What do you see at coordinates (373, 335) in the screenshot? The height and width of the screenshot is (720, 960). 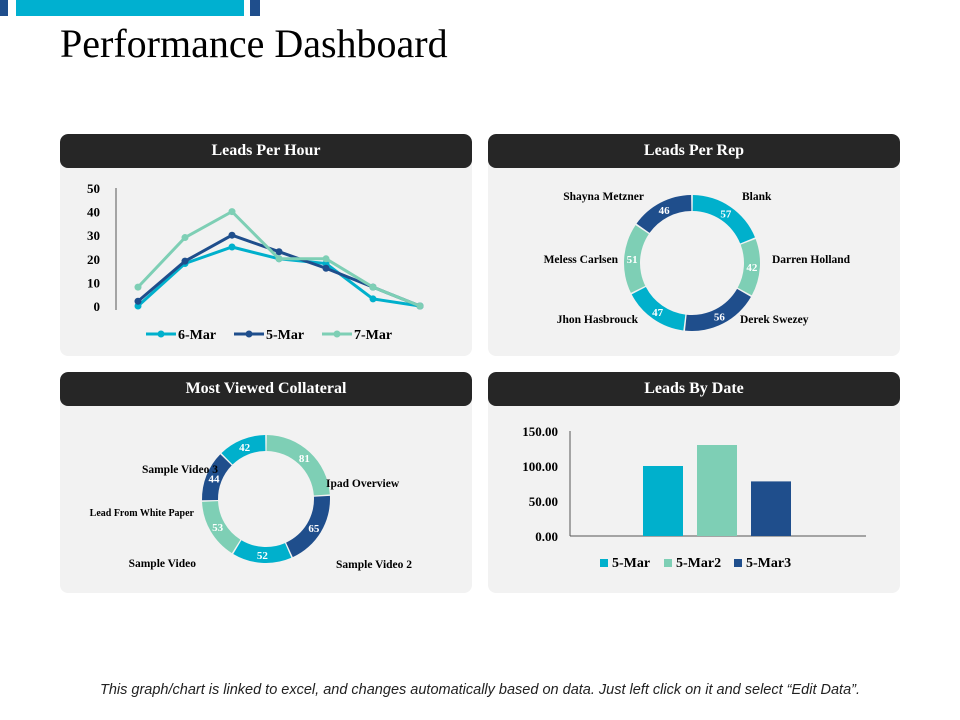 I see `legend-label-7-mar: 7-Mar` at bounding box center [373, 335].